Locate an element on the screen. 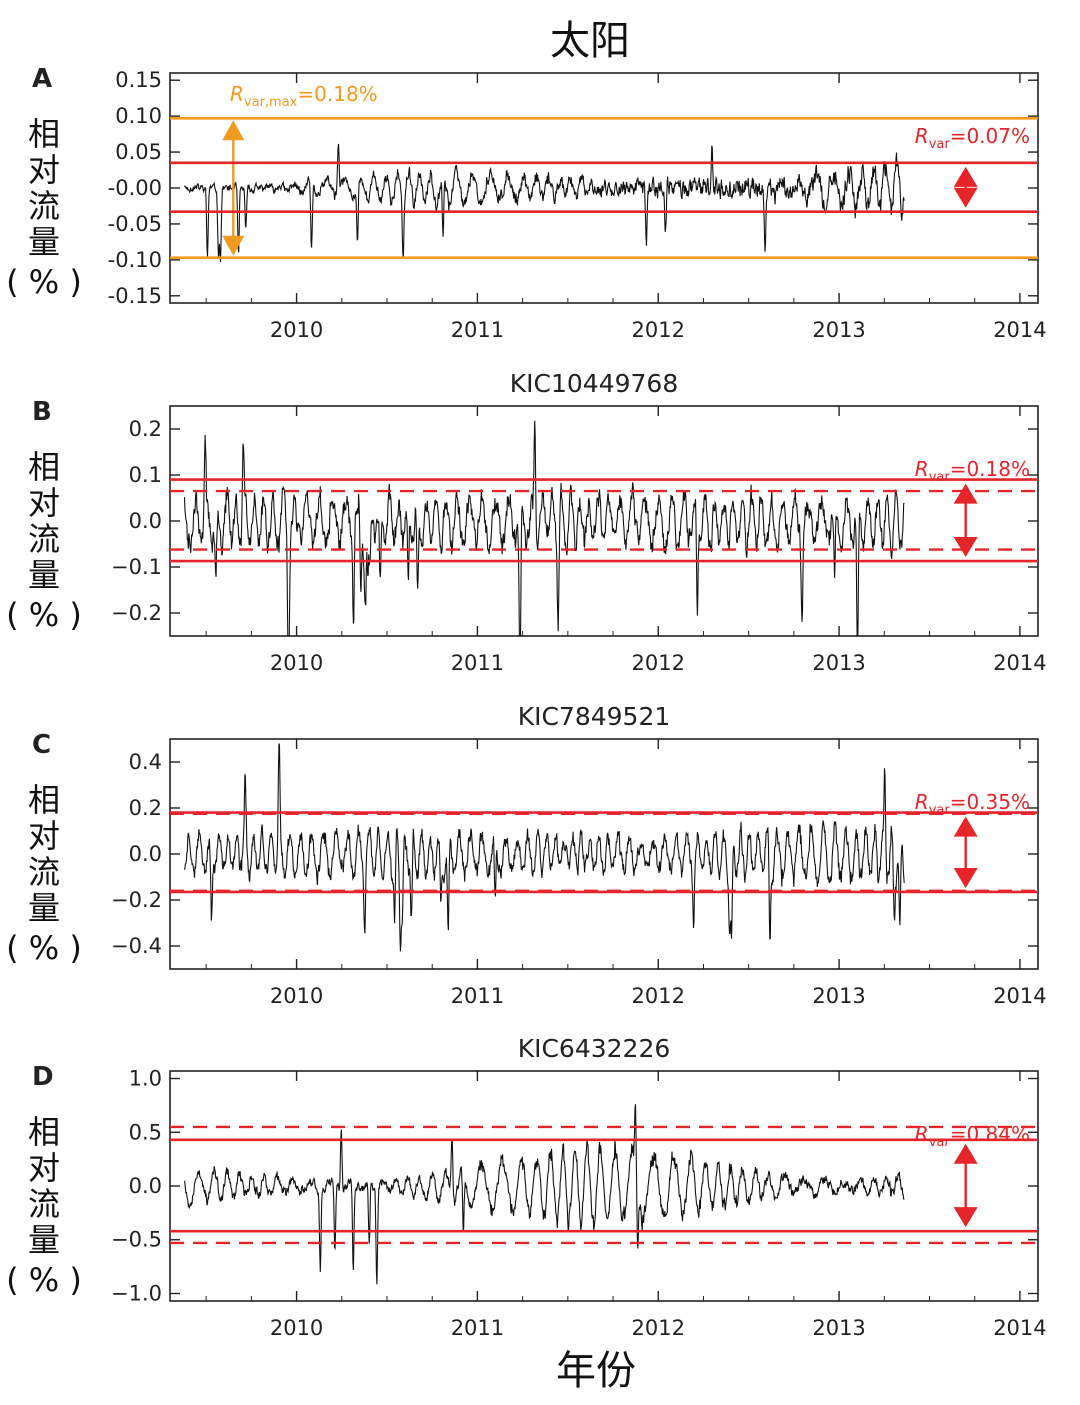 This screenshot has width=1080, height=1405. y-tick-label: −0.5 is located at coordinates (136, 1240).